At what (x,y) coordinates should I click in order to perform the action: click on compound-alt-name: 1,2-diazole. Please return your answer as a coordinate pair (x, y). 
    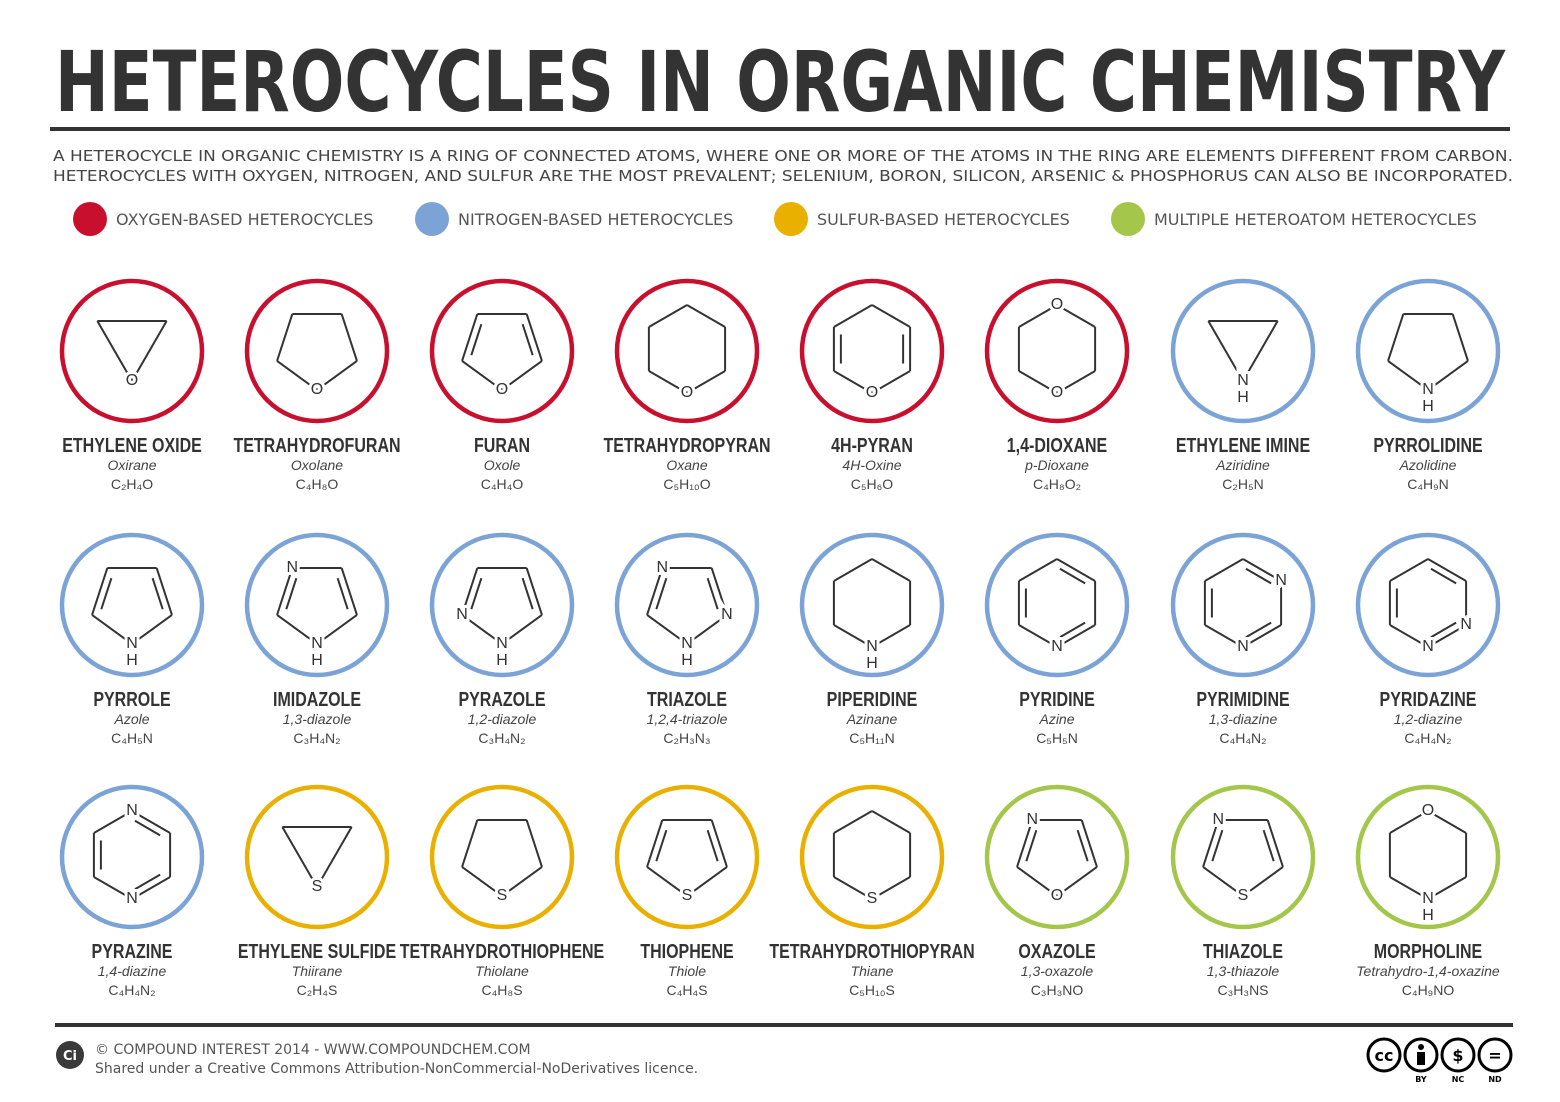
    Looking at the image, I should click on (502, 719).